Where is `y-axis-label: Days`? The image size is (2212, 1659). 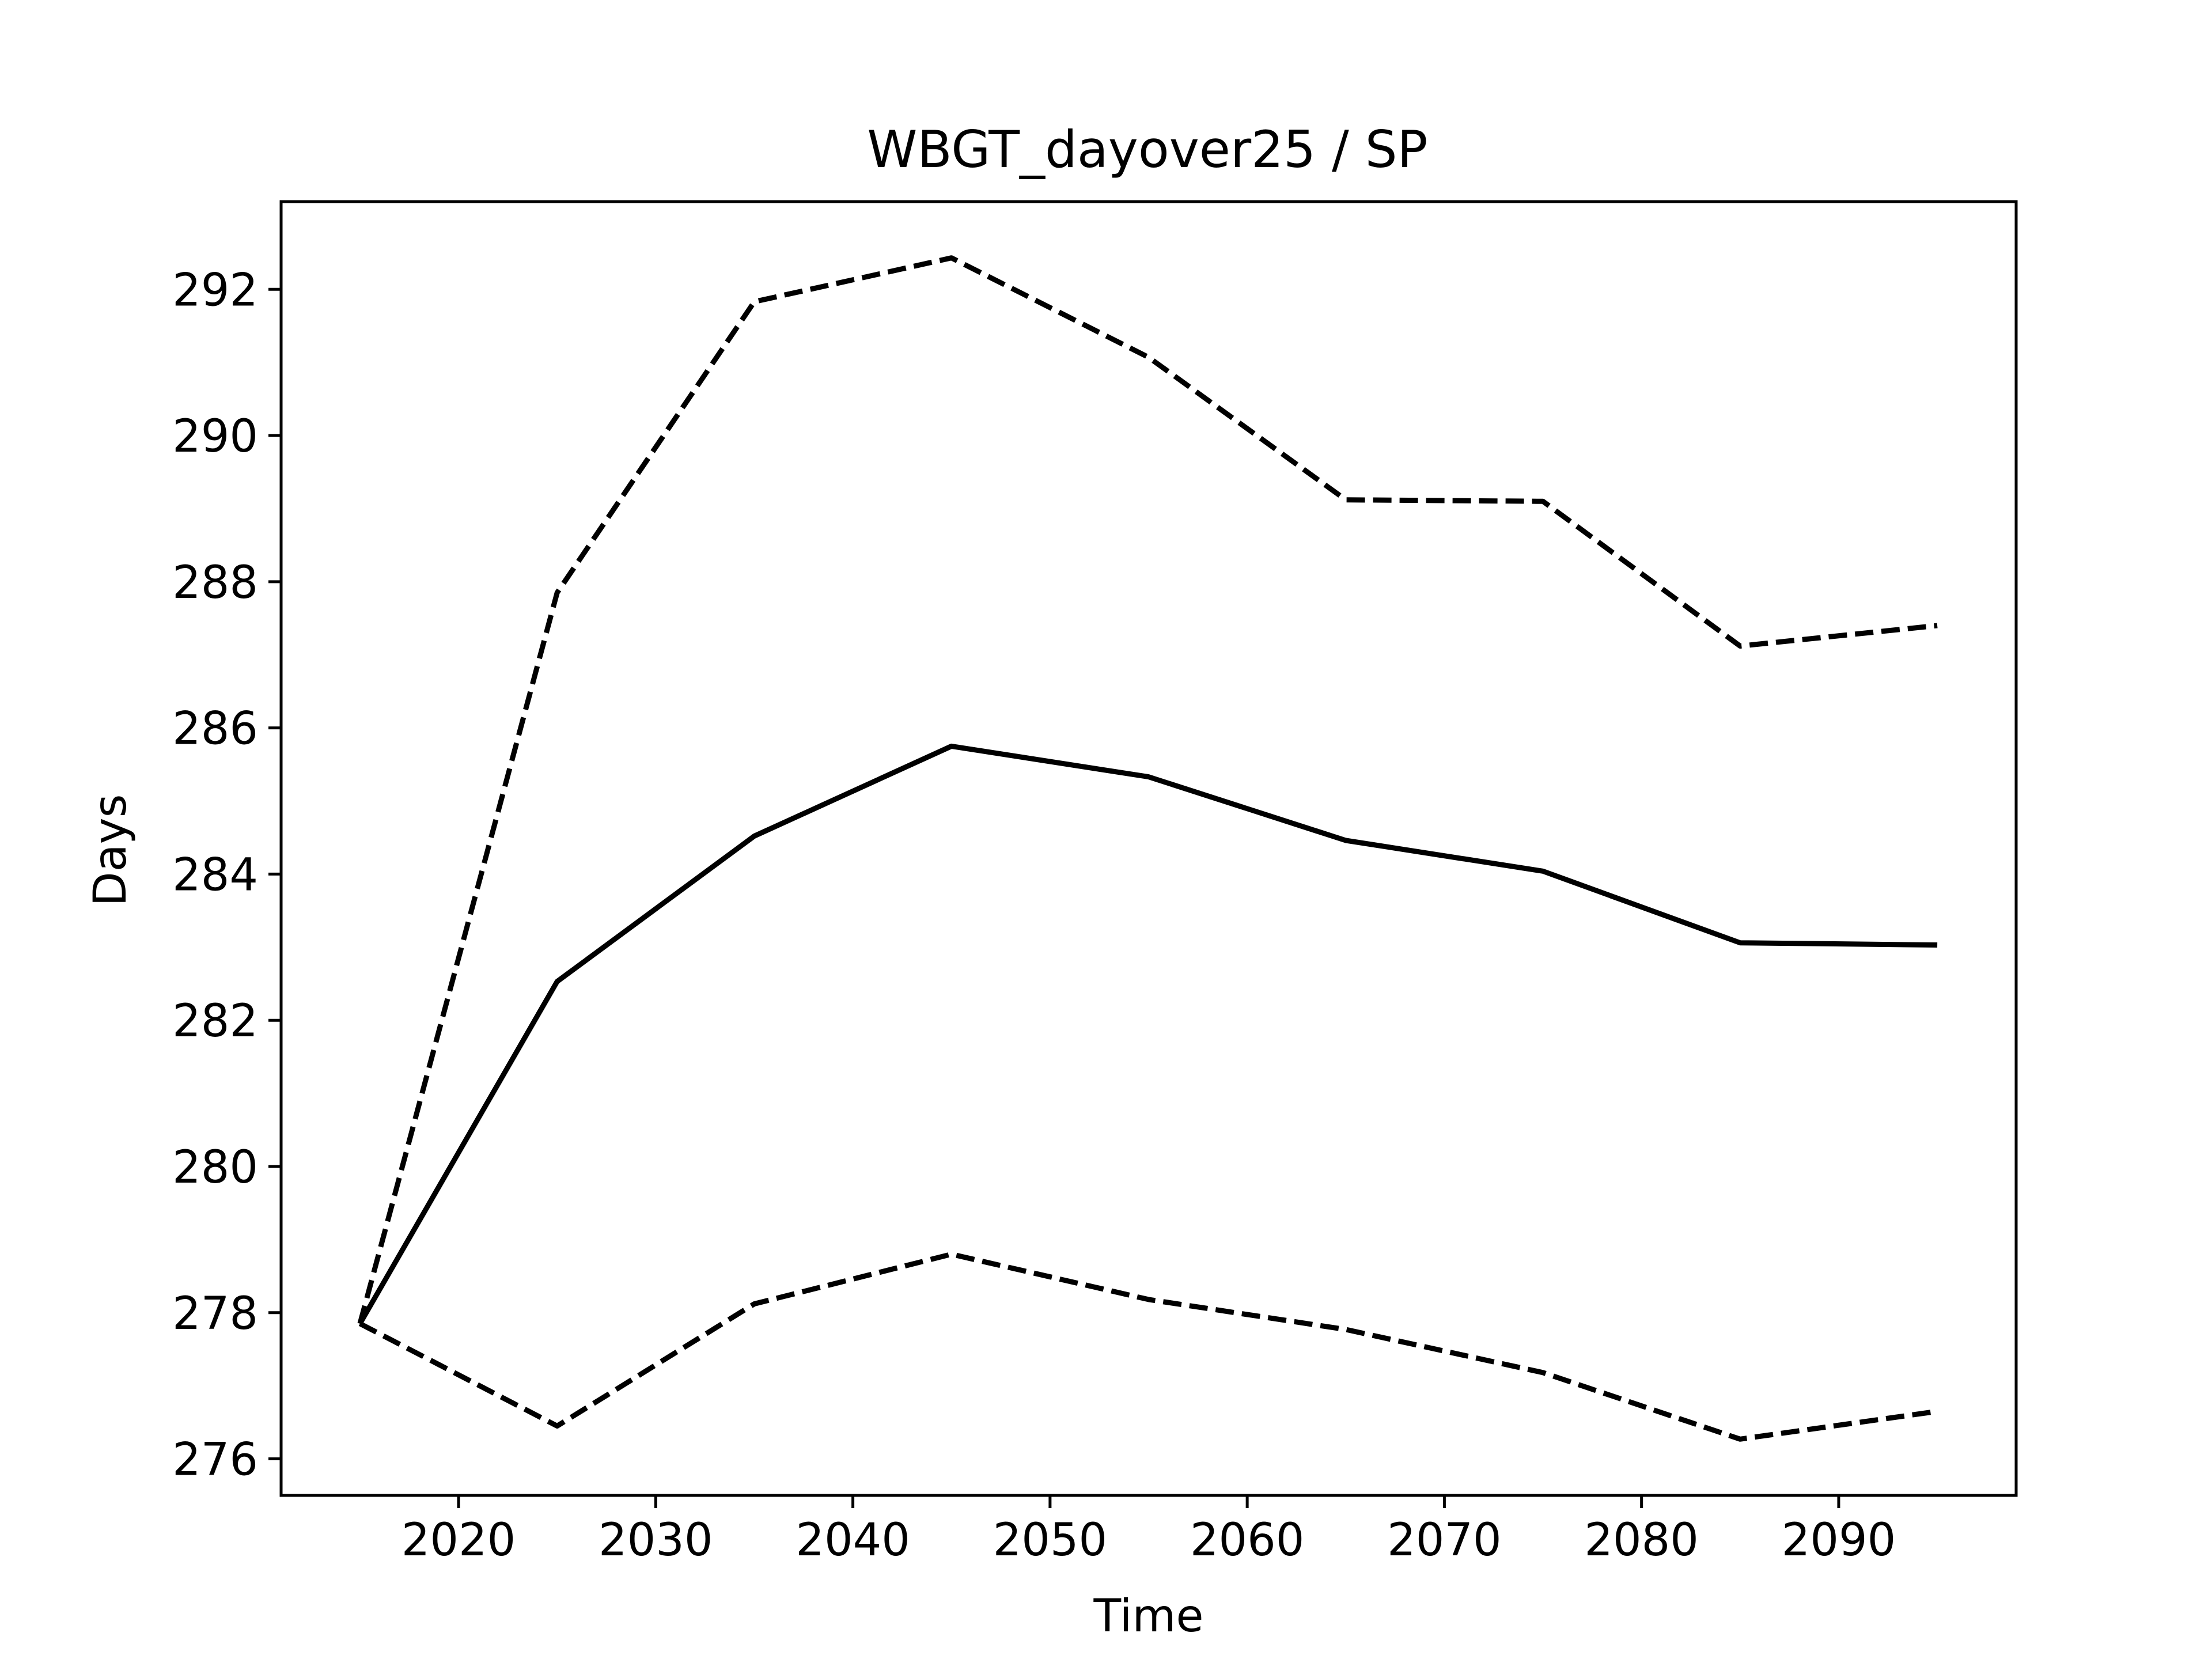 y-axis-label: Days is located at coordinates (111, 850).